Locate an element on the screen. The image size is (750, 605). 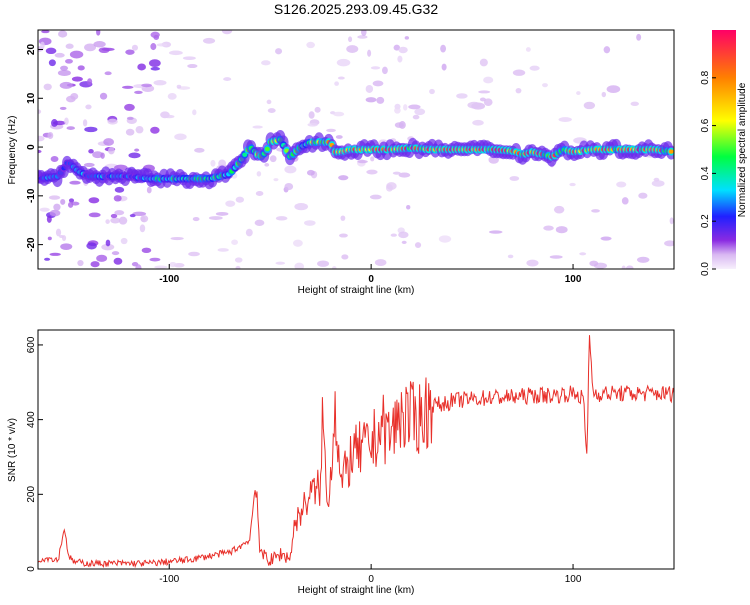
snr-ytick-label: 0 is located at coordinates (31, 569).